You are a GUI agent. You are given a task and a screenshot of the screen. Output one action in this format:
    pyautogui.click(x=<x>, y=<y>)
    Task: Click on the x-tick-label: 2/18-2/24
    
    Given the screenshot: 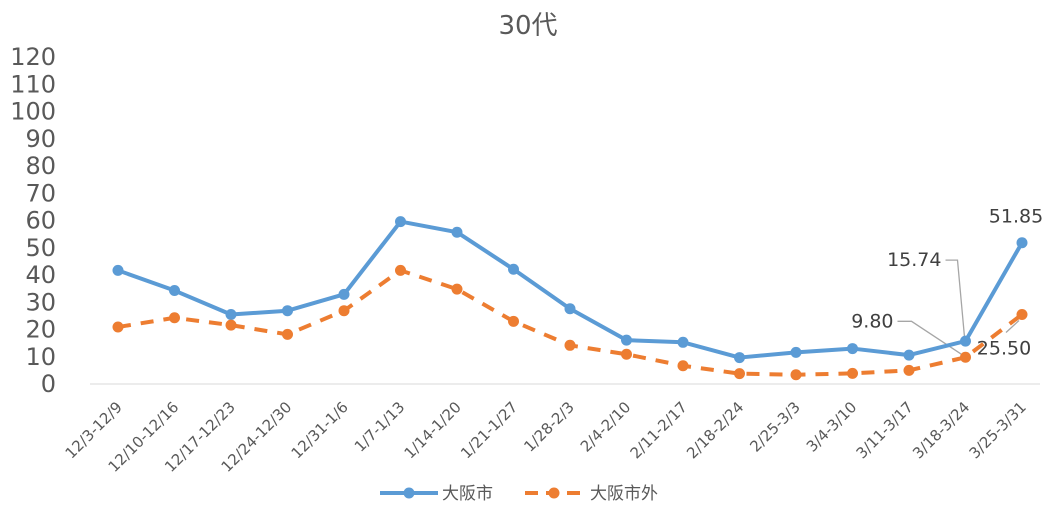 What is the action you would take?
    pyautogui.click(x=715, y=430)
    